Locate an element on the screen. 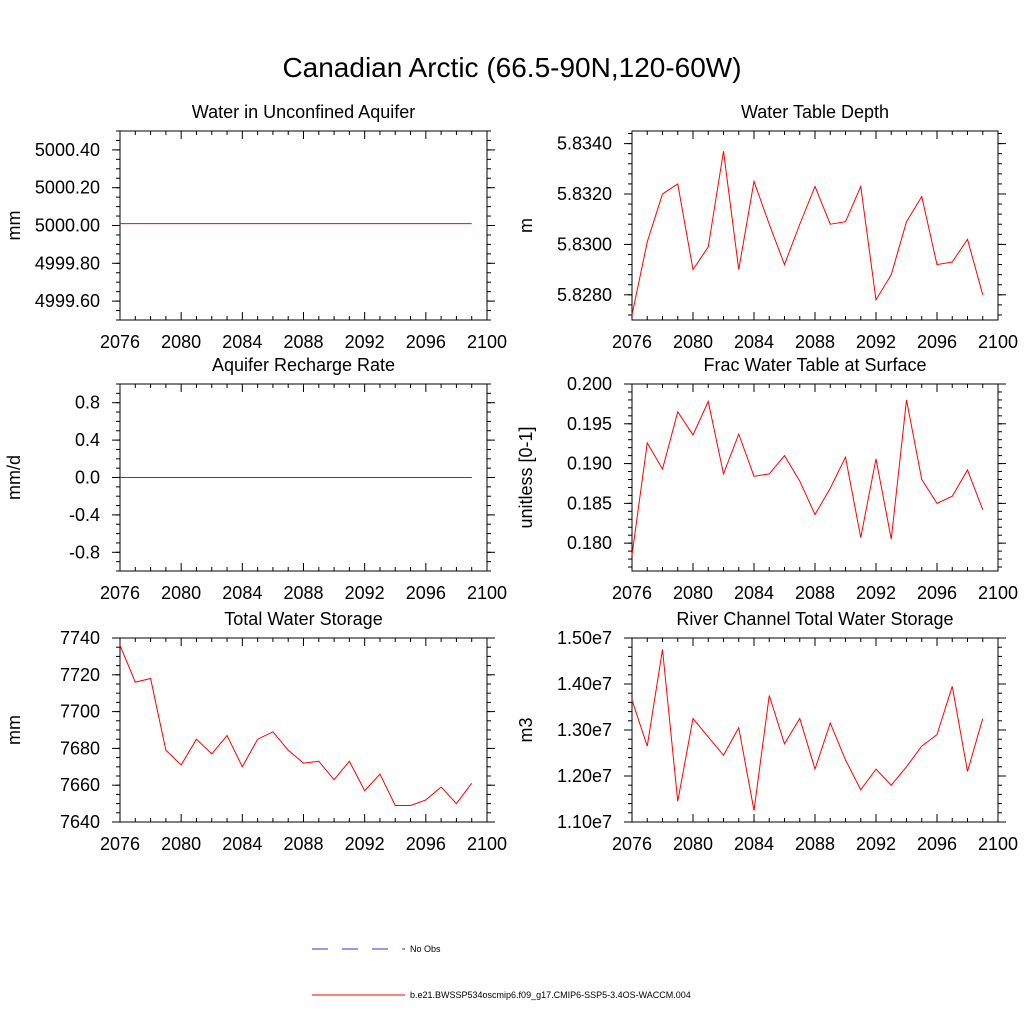 This screenshot has width=1024, height=1024. y-tick-label: 5.8320 is located at coordinates (584, 194).